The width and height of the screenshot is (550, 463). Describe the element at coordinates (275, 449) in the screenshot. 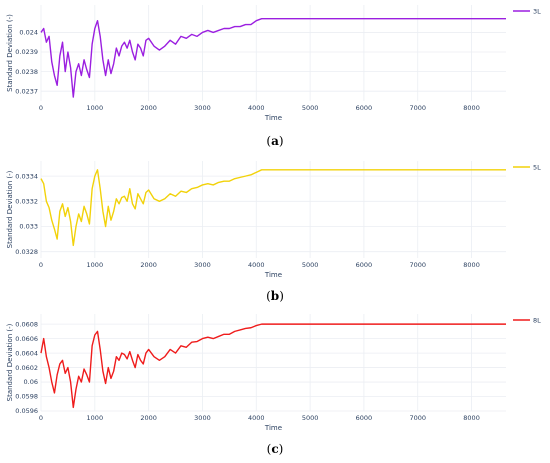

I see `panel-label: (c)` at that location.